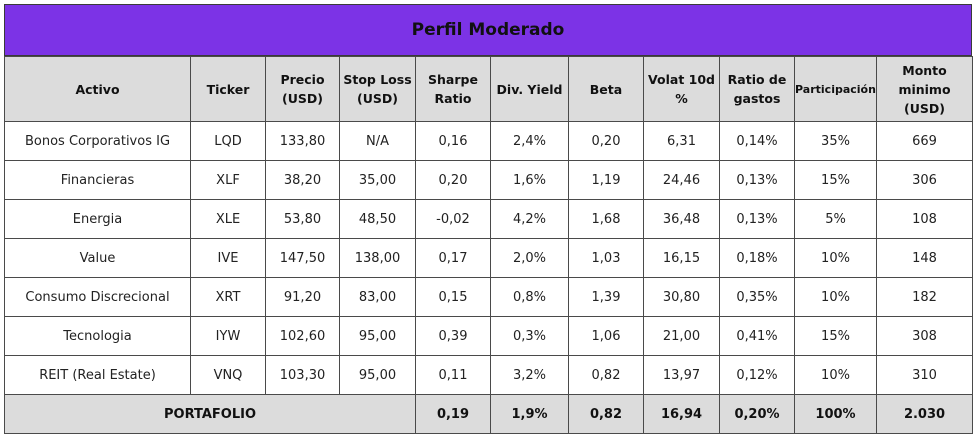  I want to click on cell-stop-loss: 83,00, so click(377, 297).